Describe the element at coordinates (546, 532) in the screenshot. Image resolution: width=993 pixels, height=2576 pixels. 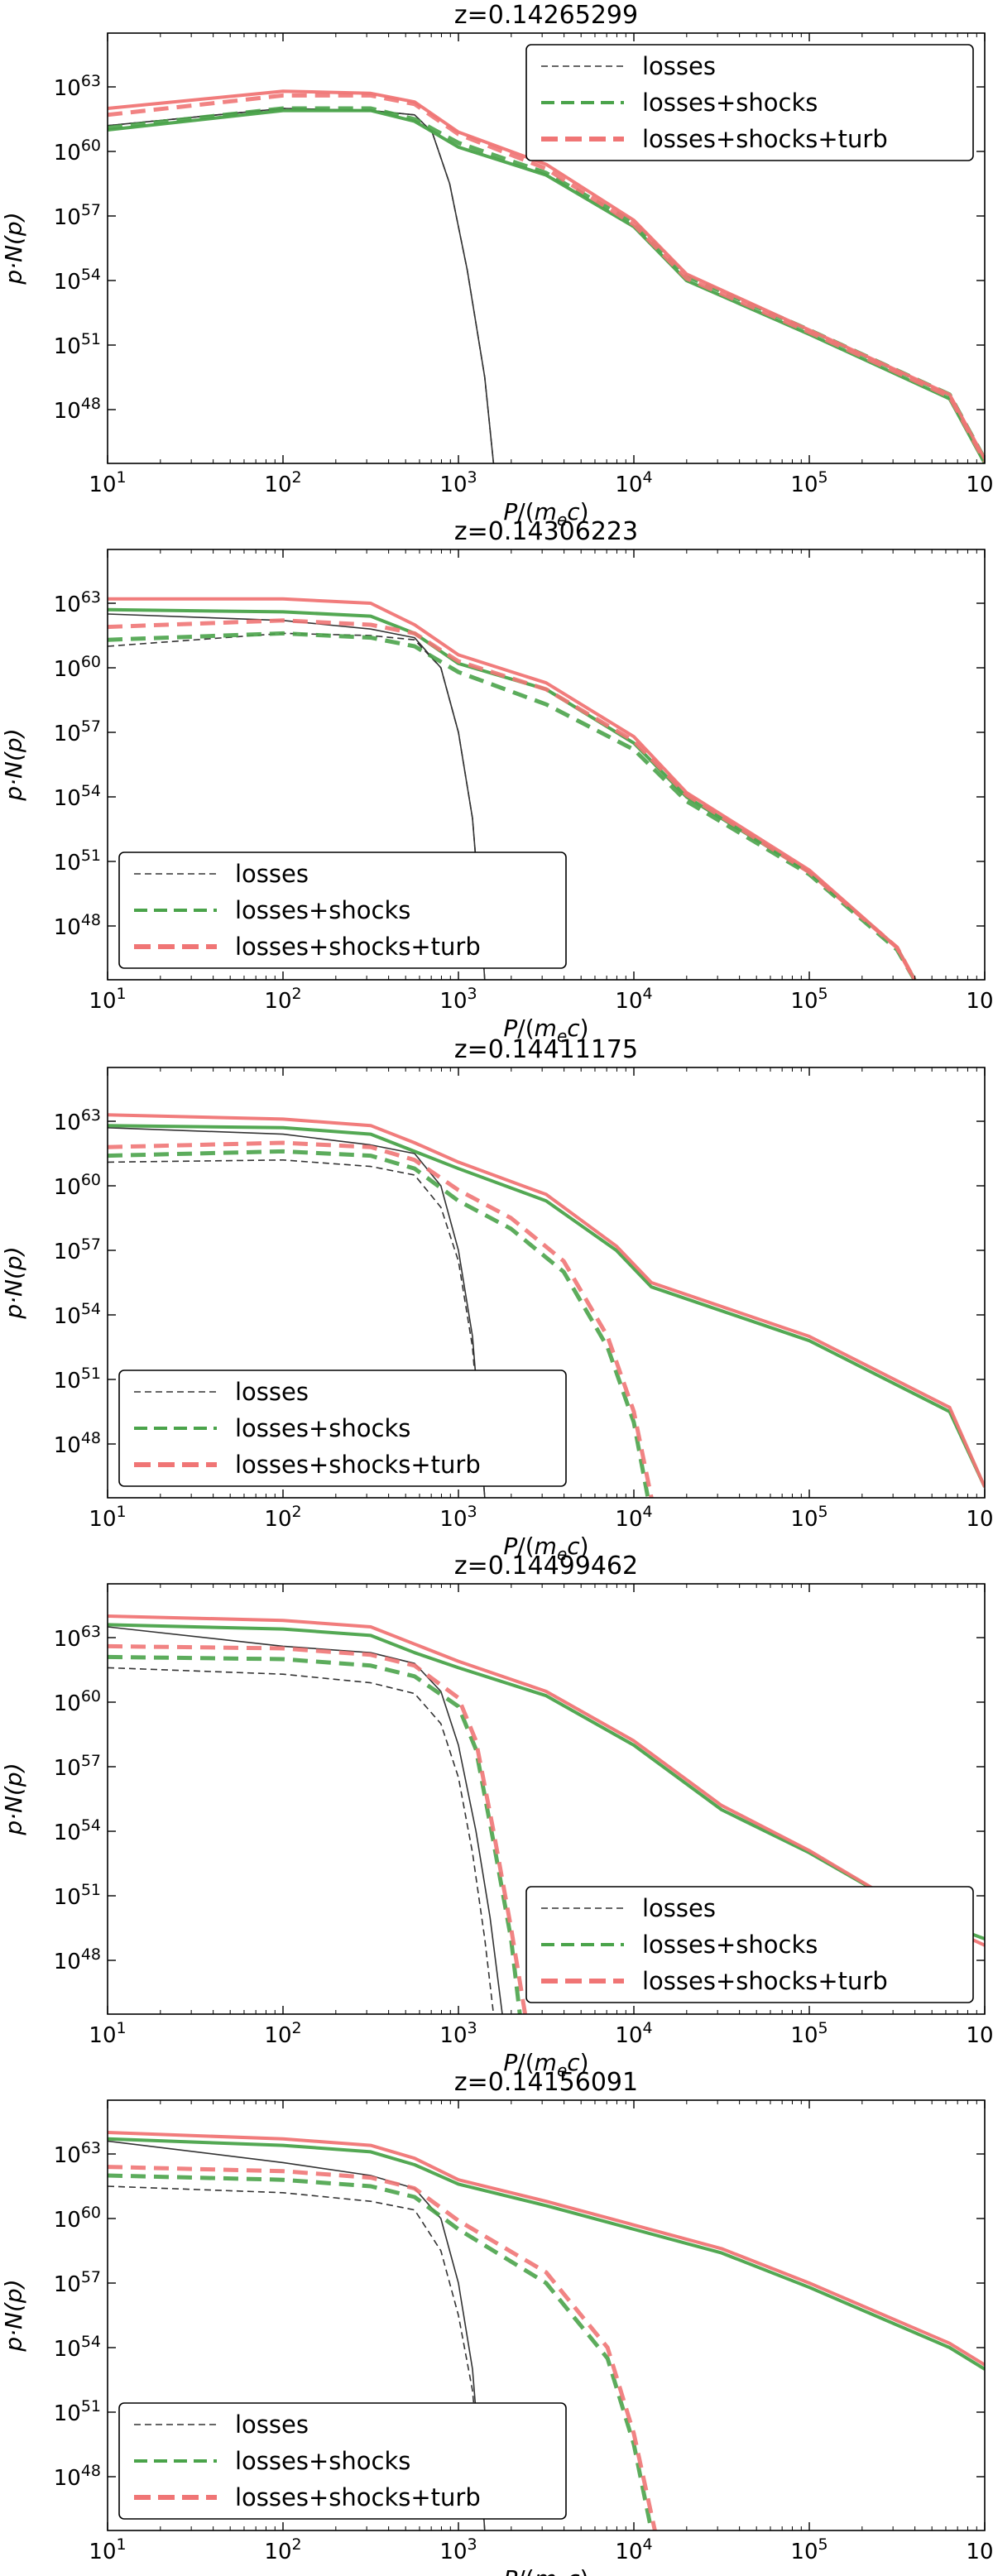
I see `chart-title: z=0.14306223` at that location.